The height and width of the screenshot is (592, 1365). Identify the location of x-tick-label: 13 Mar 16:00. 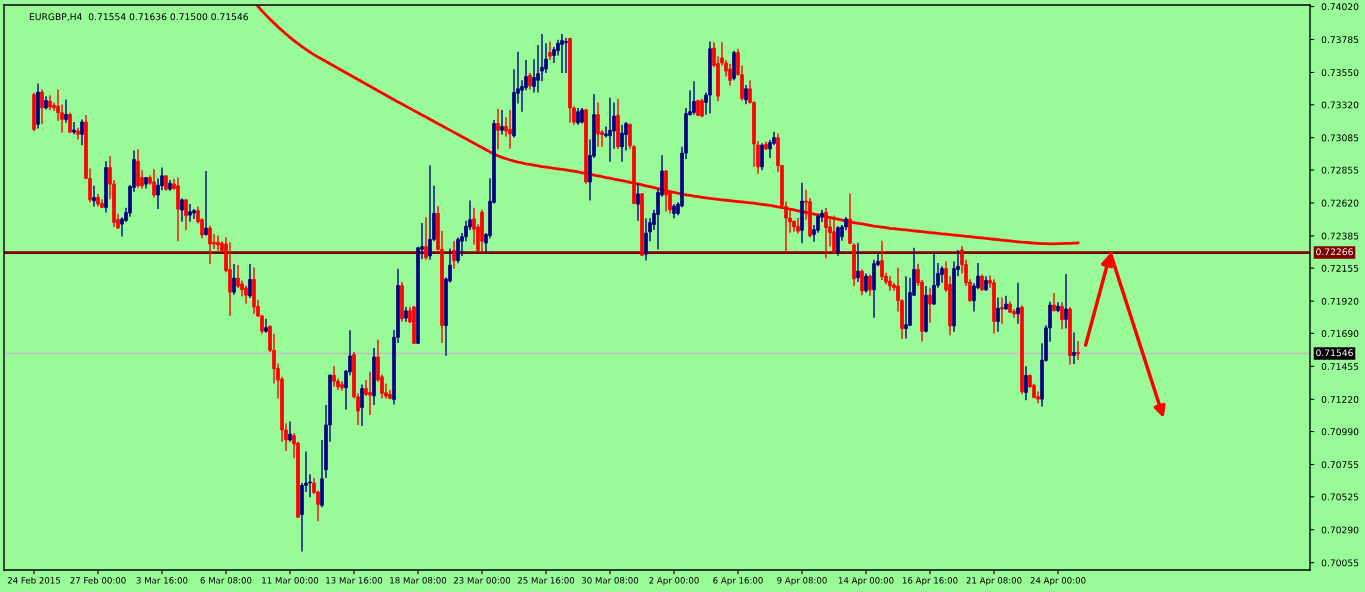
(354, 580).